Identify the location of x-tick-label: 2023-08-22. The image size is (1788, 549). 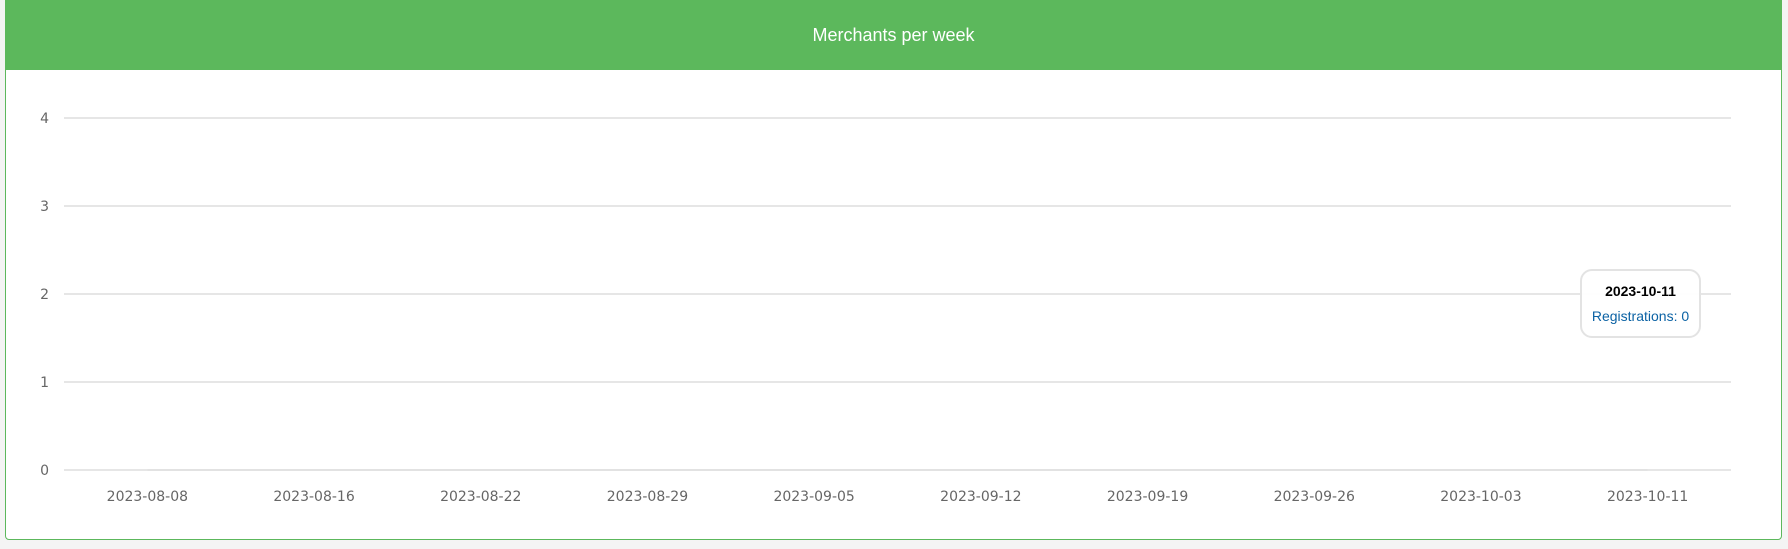
(480, 497).